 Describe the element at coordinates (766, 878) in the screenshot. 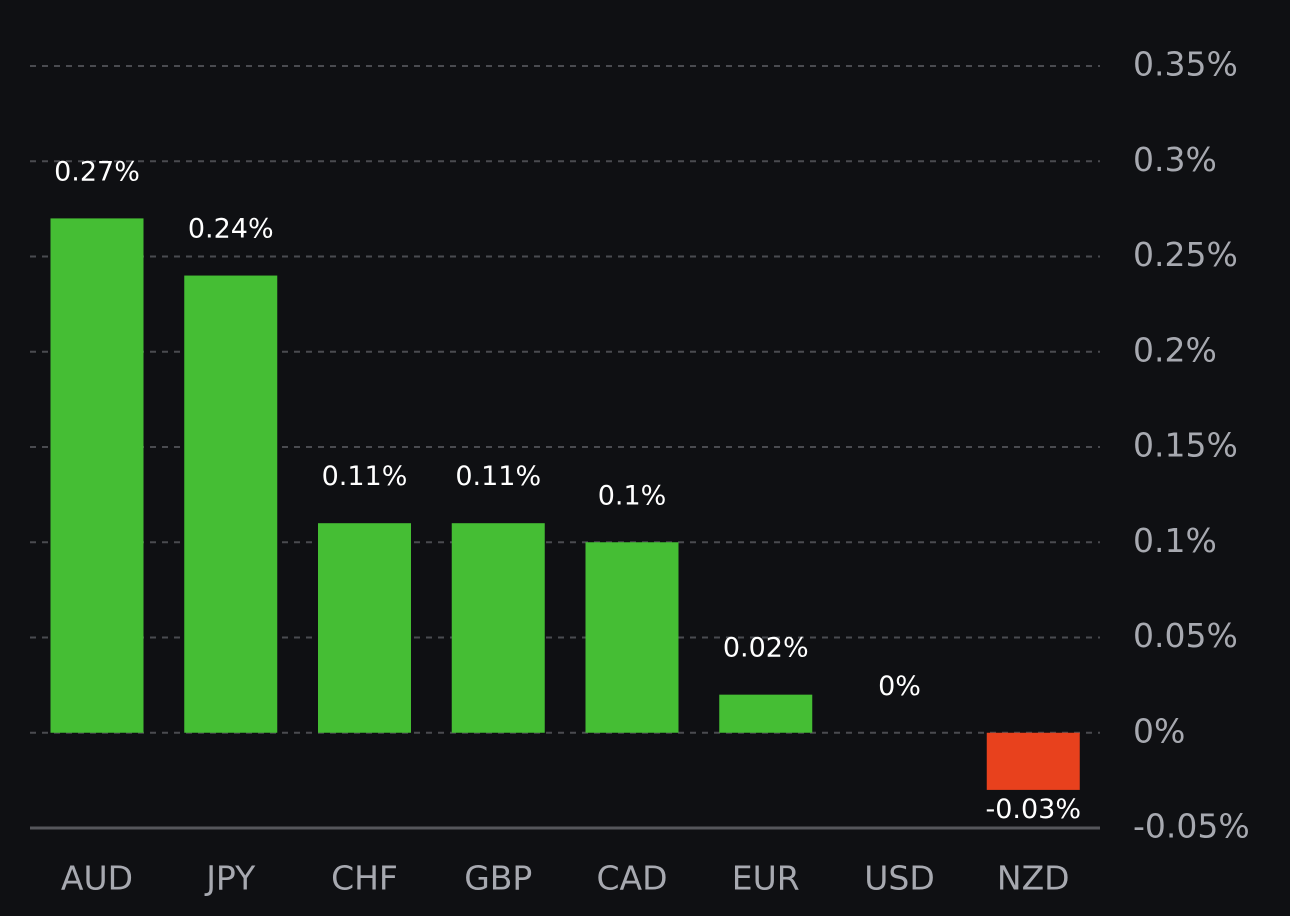

I see `x-tick-label: EUR` at that location.